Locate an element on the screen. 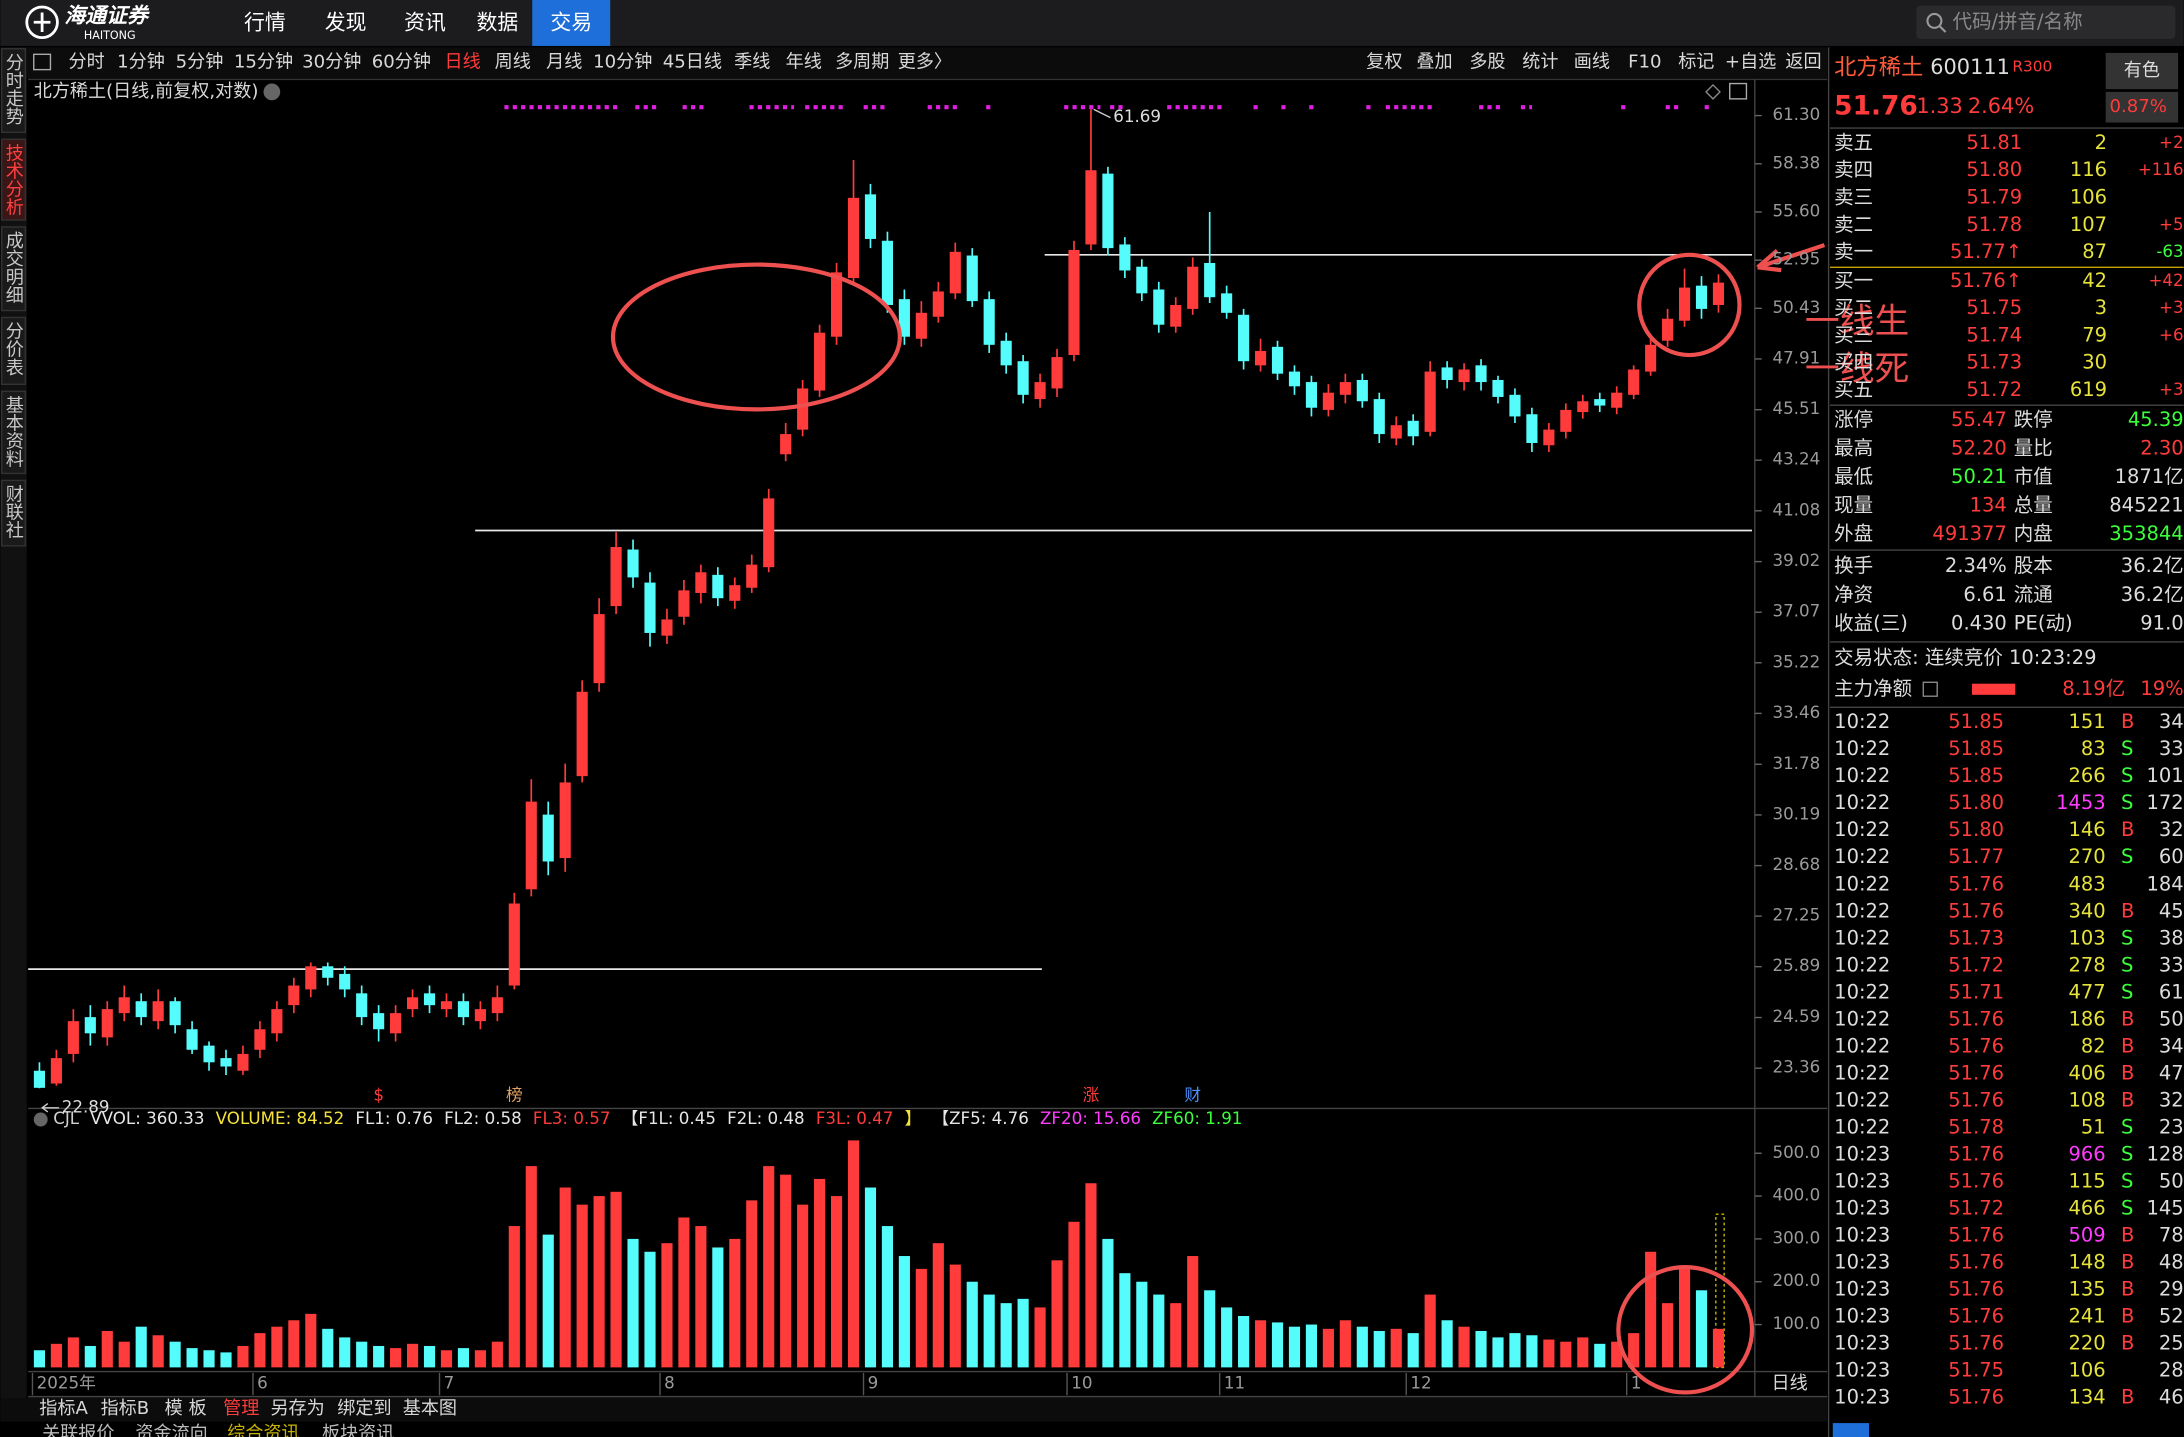 This screenshot has height=1437, width=2184. book-price: 51.78 is located at coordinates (1994, 224).